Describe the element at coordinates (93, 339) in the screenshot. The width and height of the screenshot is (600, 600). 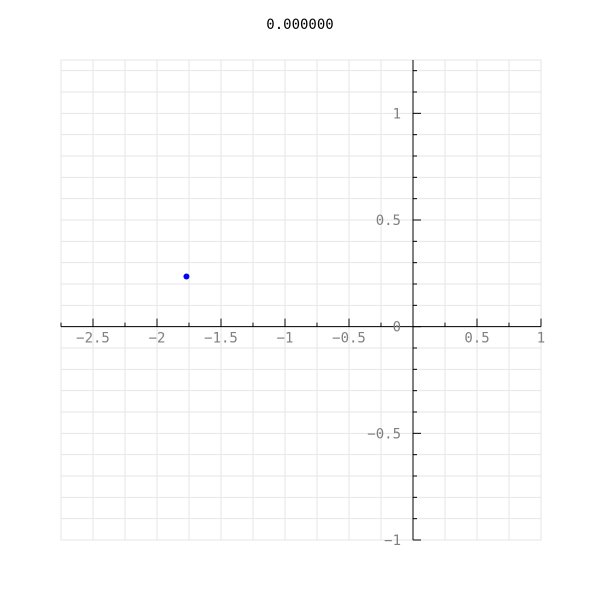
I see `x-tick-label: −2.5` at that location.